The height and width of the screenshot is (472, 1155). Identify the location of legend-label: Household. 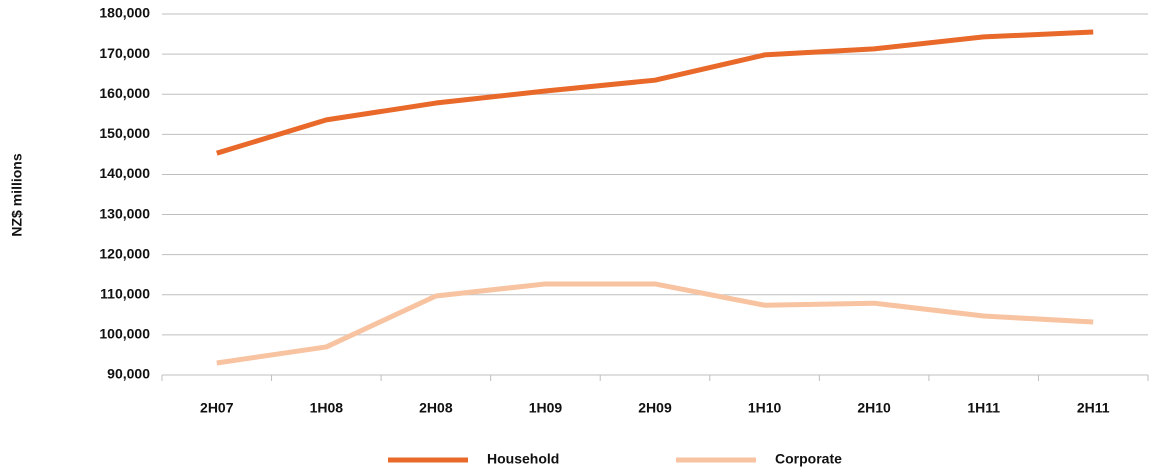
(523, 459).